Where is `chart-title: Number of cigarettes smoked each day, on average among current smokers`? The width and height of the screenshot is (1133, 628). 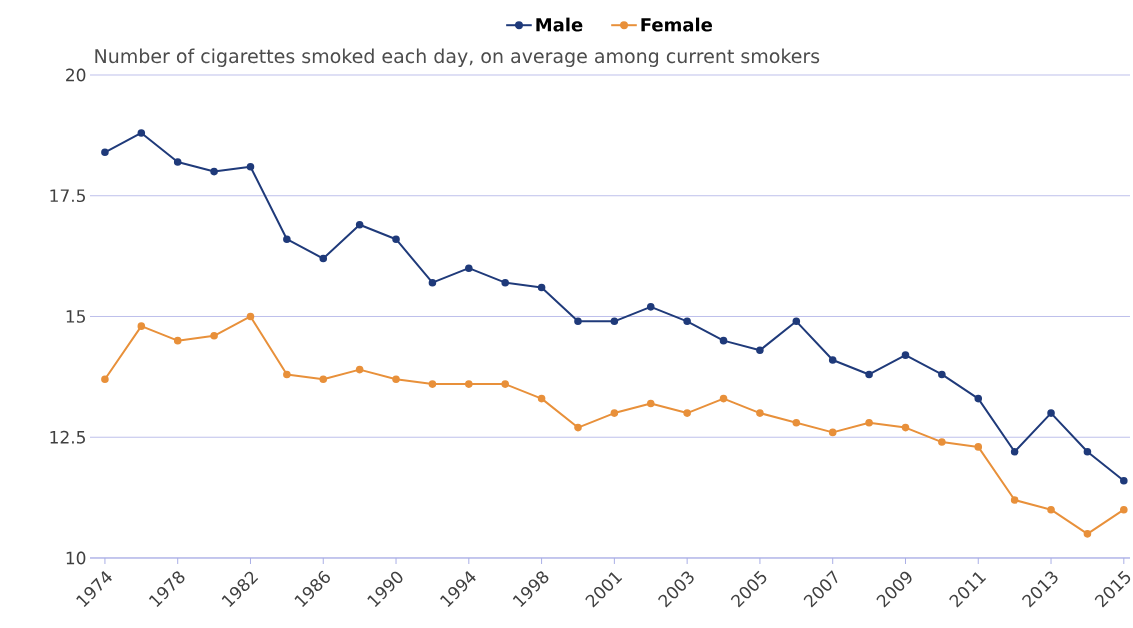 chart-title: Number of cigarettes smoked each day, on average among current smokers is located at coordinates (457, 57).